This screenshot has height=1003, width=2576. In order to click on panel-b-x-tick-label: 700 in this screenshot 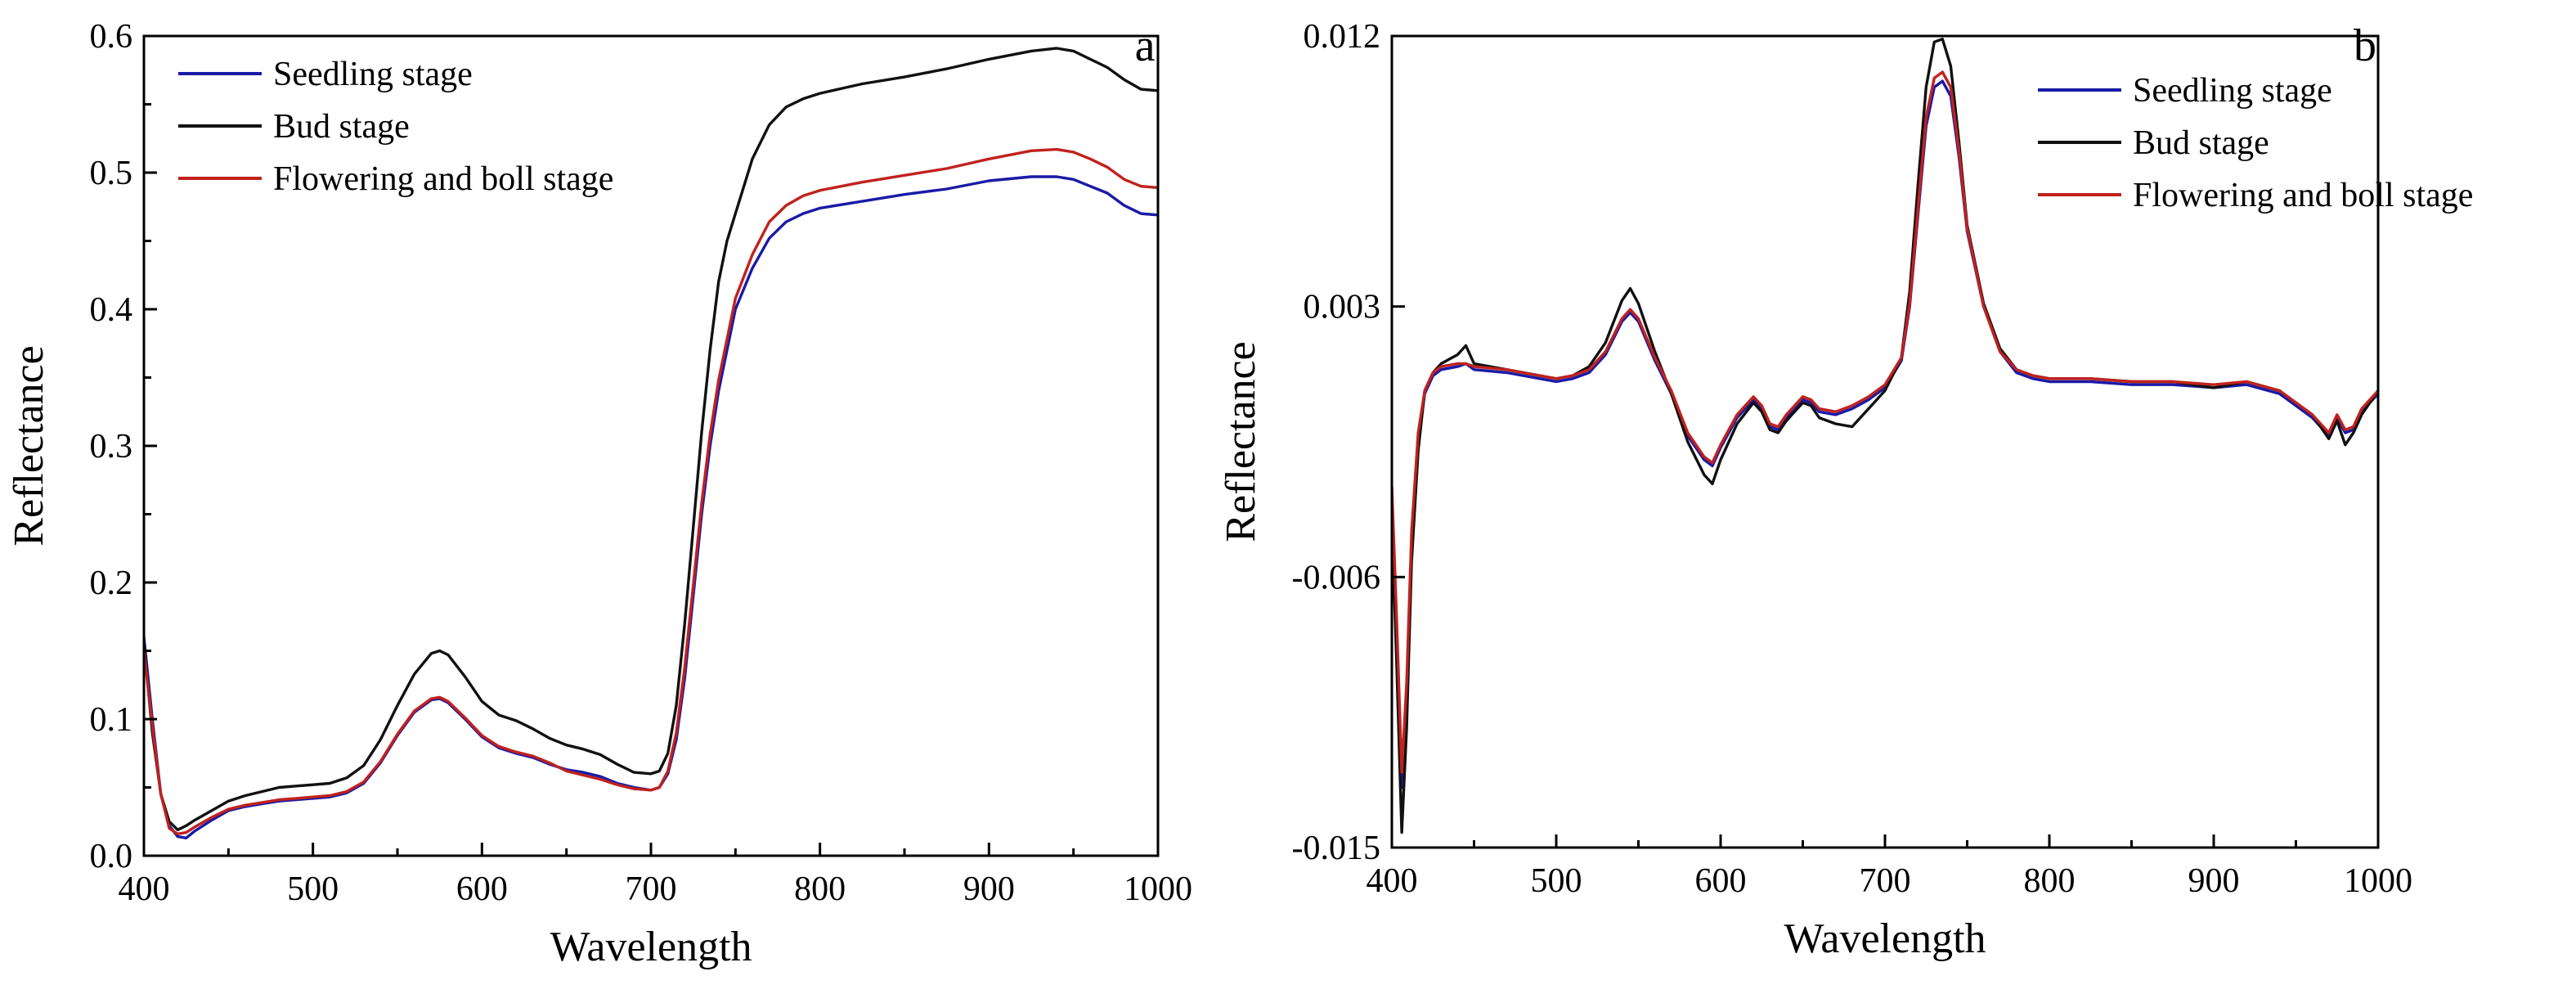, I will do `click(1885, 881)`.